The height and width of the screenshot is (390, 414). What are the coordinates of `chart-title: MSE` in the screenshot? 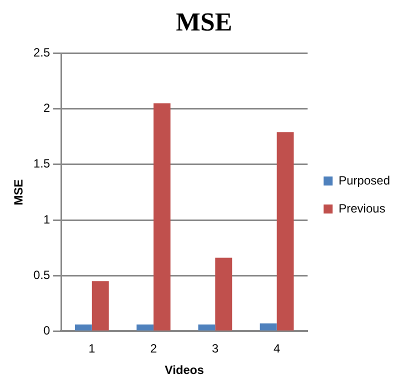 It's located at (204, 21).